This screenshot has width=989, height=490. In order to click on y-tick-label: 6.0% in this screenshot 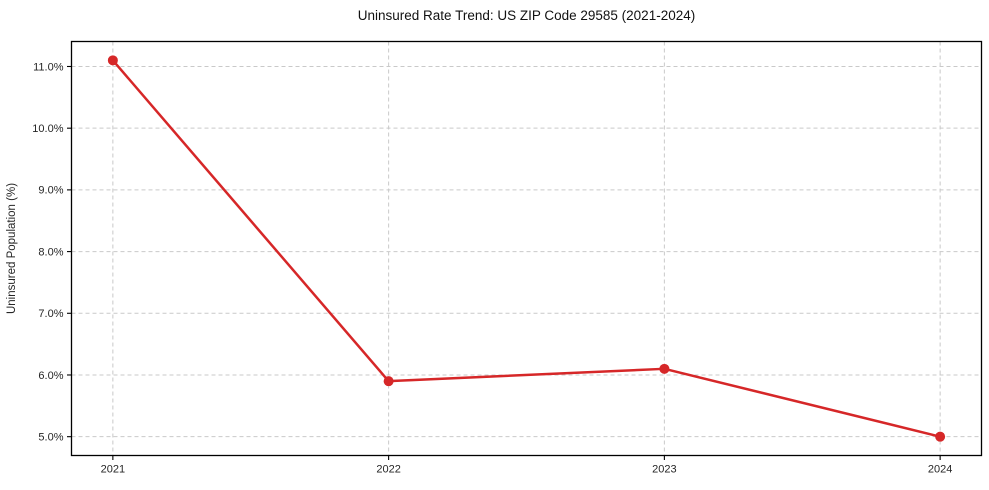, I will do `click(50, 376)`.